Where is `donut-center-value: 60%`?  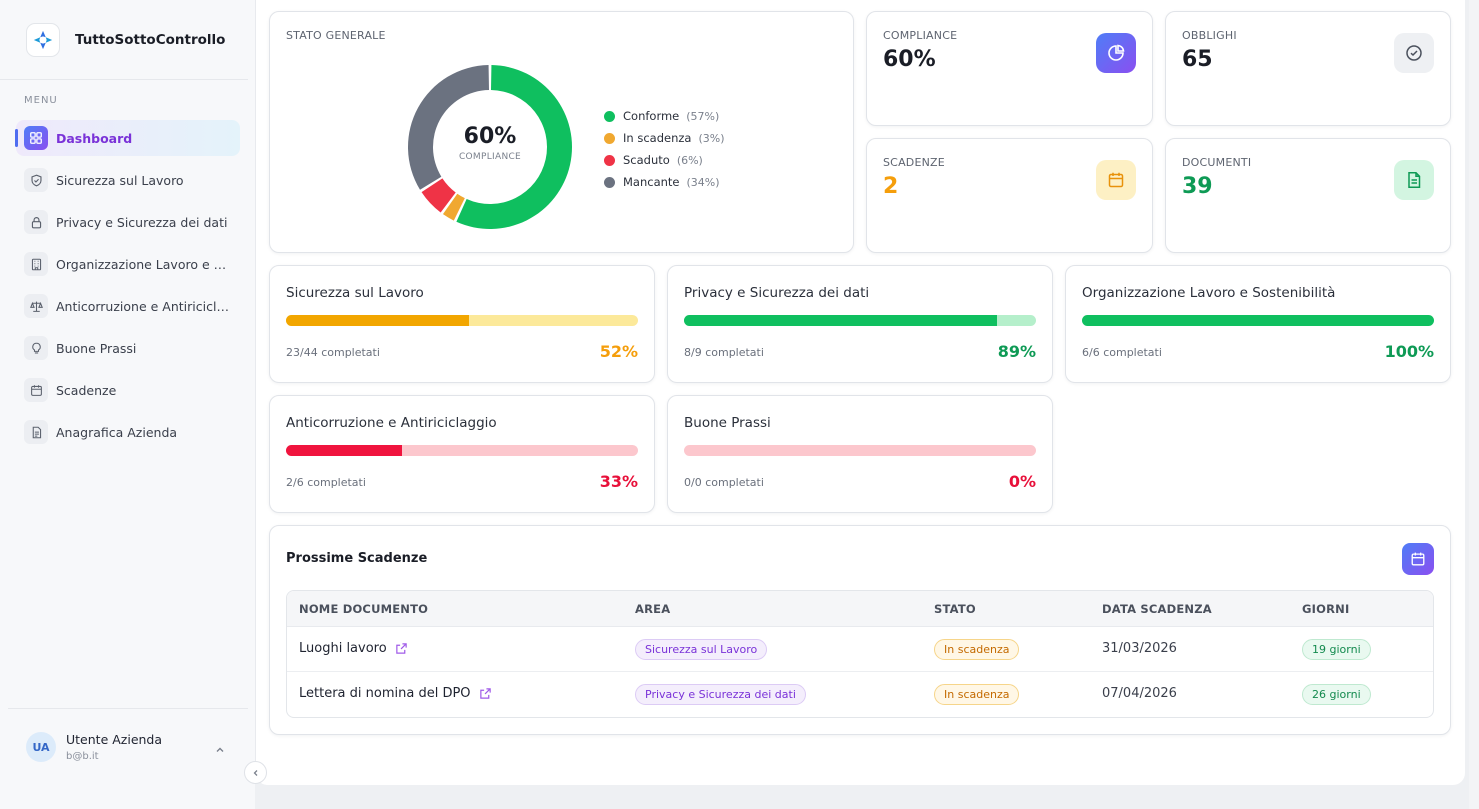
donut-center-value: 60% is located at coordinates (490, 136).